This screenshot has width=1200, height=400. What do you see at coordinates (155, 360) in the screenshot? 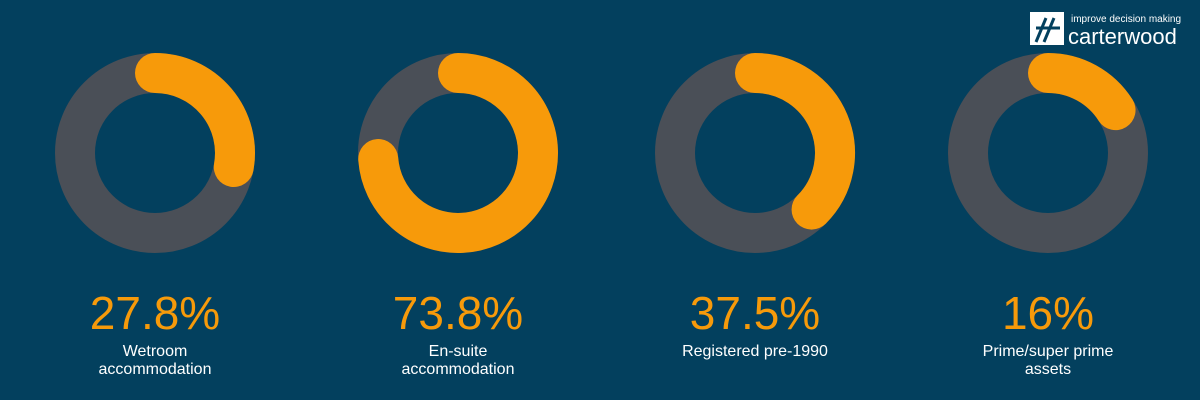
I see `chart-title: Wetroom accommodation` at bounding box center [155, 360].